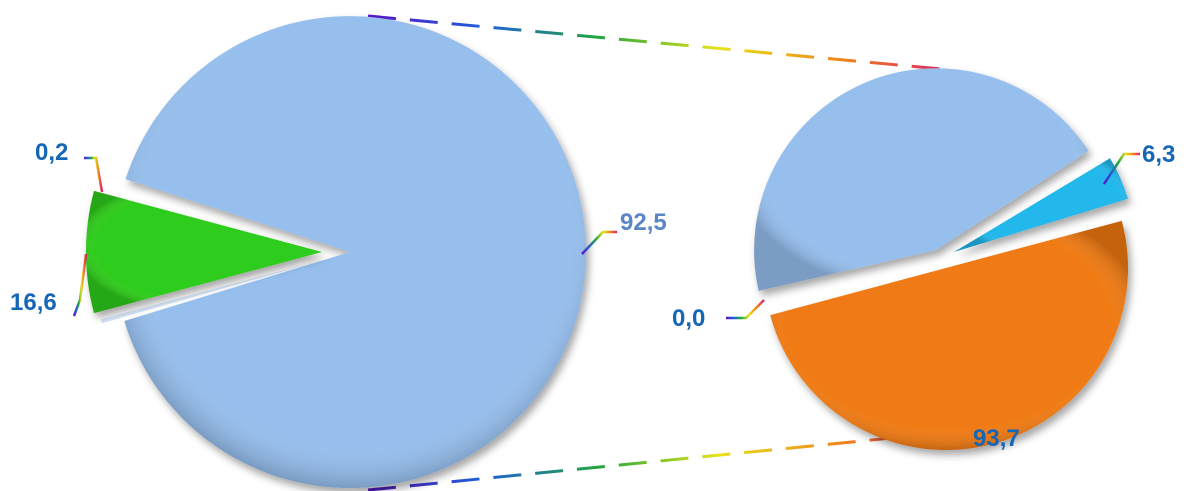 The height and width of the screenshot is (491, 1191). Describe the element at coordinates (660, 460) in the screenshot. I see `connector-line-bottom` at that location.